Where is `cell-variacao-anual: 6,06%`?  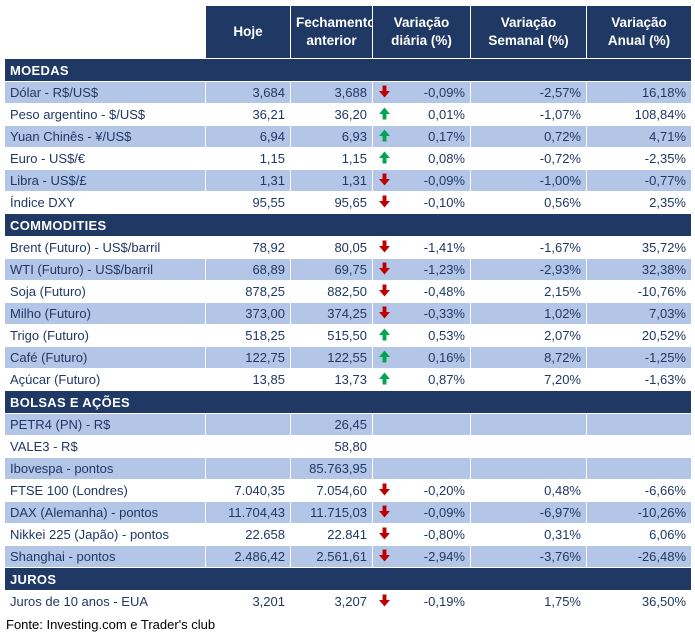
cell-variacao-anual: 6,06% is located at coordinates (639, 534).